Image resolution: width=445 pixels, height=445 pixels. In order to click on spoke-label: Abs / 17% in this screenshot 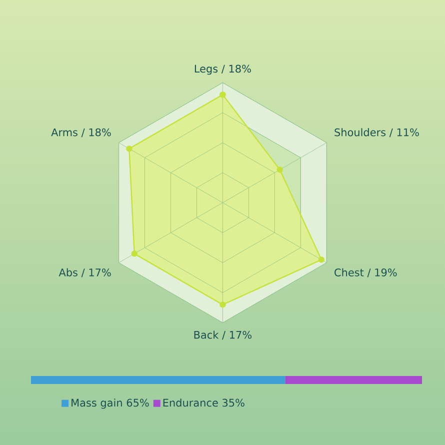, I will do `click(84, 273)`.